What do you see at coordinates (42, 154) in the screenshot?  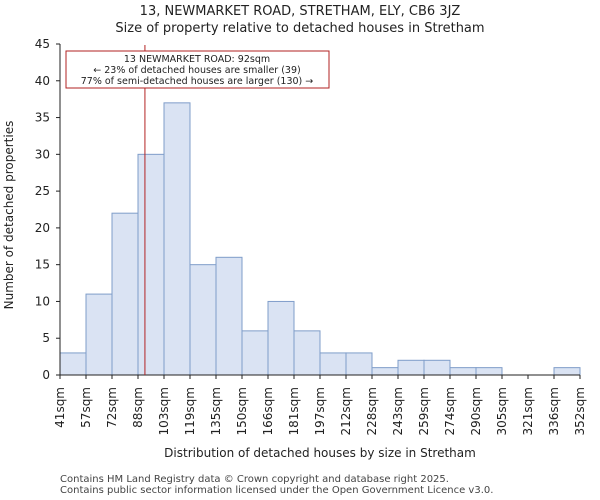 I see `y-tick-label: 30` at bounding box center [42, 154].